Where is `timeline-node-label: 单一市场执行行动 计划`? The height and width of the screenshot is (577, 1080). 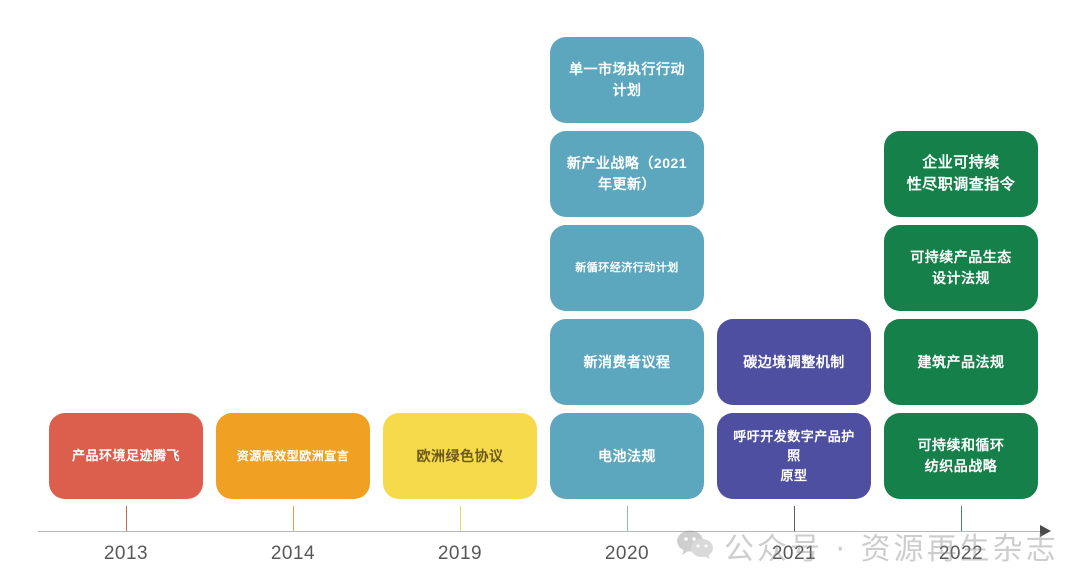 timeline-node-label: 单一市场执行行动 计划 is located at coordinates (627, 80).